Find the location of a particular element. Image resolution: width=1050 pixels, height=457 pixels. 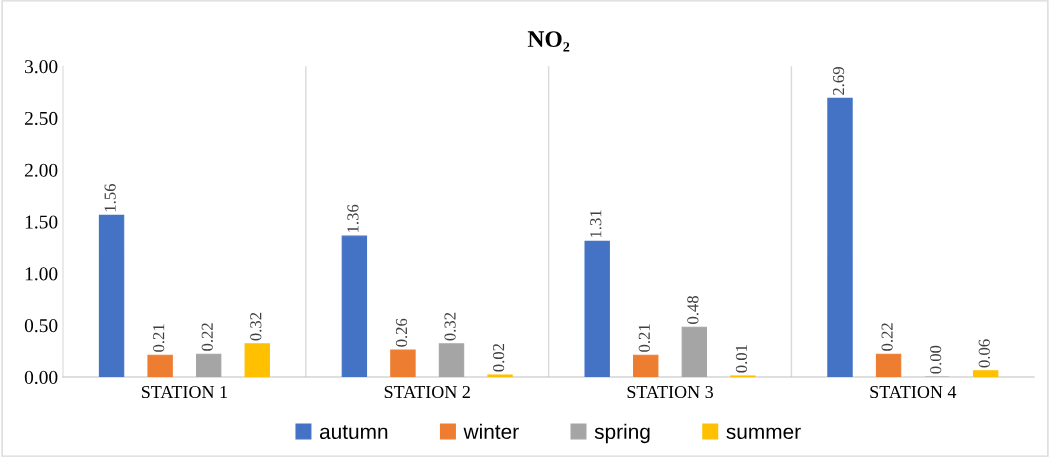

x-tick-label: STATION 2 is located at coordinates (427, 392).